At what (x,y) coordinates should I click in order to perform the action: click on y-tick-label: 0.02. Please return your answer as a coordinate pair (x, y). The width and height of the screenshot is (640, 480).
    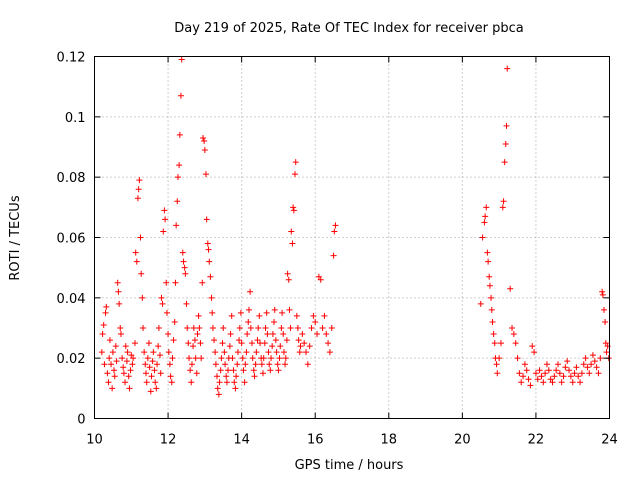
    Looking at the image, I should click on (71, 359).